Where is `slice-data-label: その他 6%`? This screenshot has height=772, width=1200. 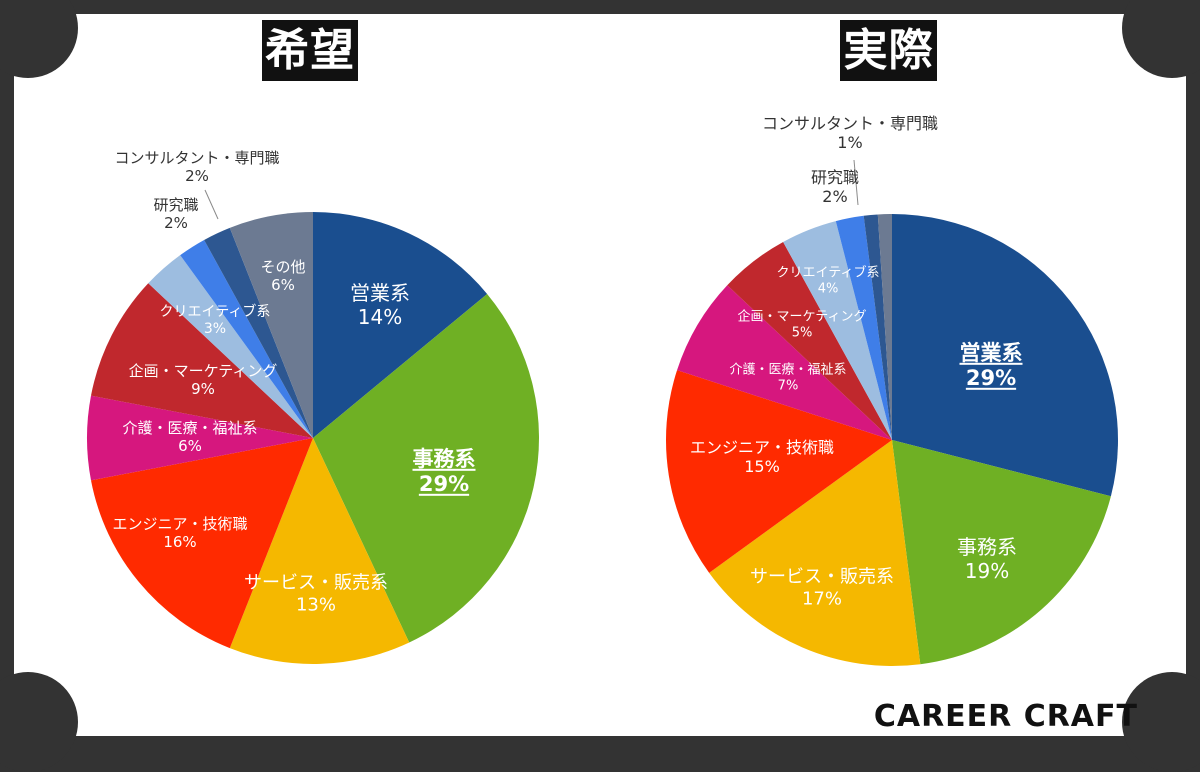
slice-data-label: その他 6% is located at coordinates (282, 276).